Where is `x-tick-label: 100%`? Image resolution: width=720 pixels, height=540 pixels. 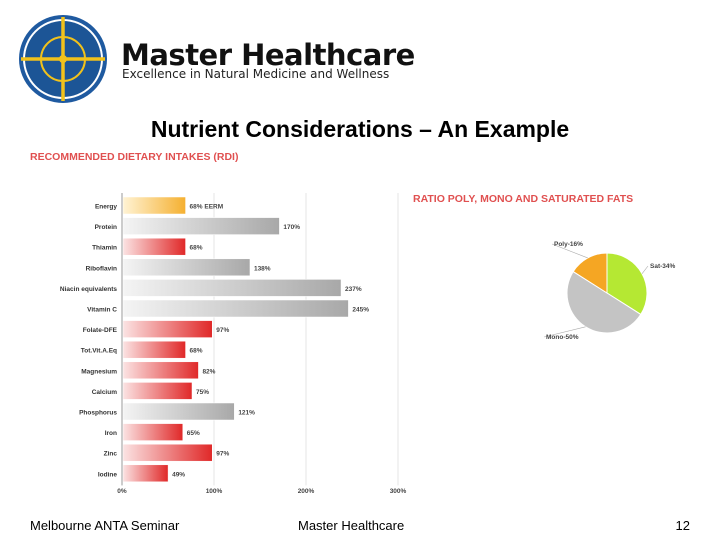
x-tick-label: 100% is located at coordinates (214, 491).